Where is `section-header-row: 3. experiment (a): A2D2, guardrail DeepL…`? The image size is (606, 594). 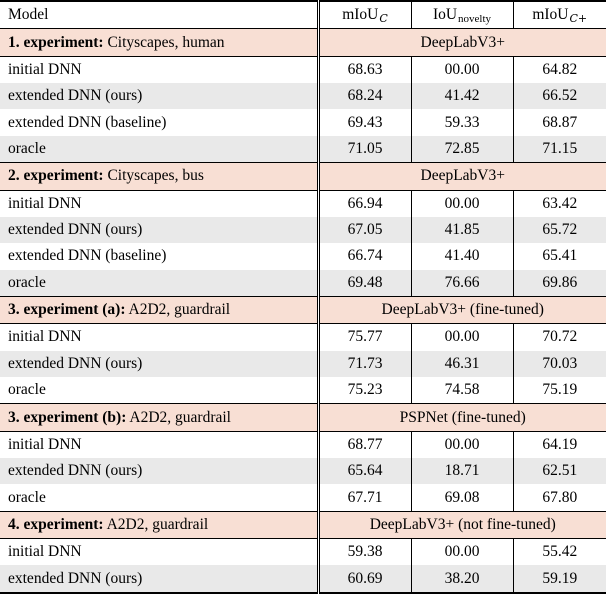
section-header-row: 3. experiment (a): A2D2, guardrail DeepL… is located at coordinates (303, 310).